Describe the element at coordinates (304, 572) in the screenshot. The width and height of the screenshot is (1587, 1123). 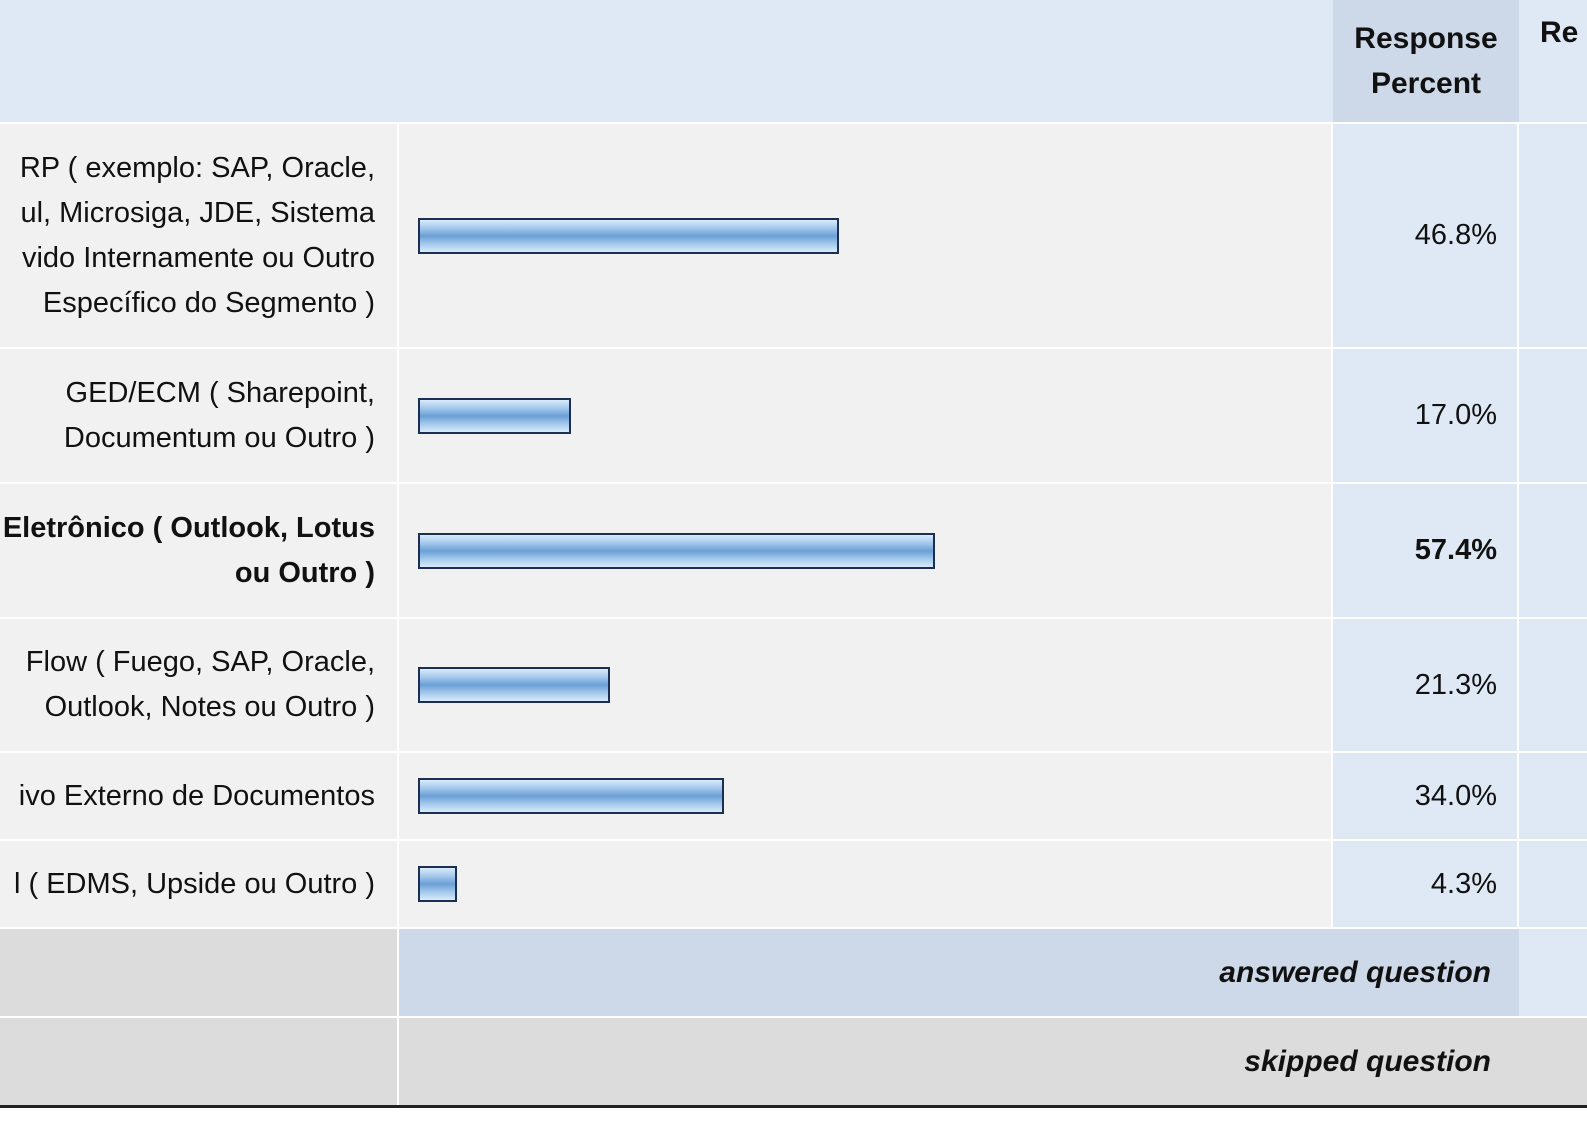
I see `answer-option-line: ou Outro )` at that location.